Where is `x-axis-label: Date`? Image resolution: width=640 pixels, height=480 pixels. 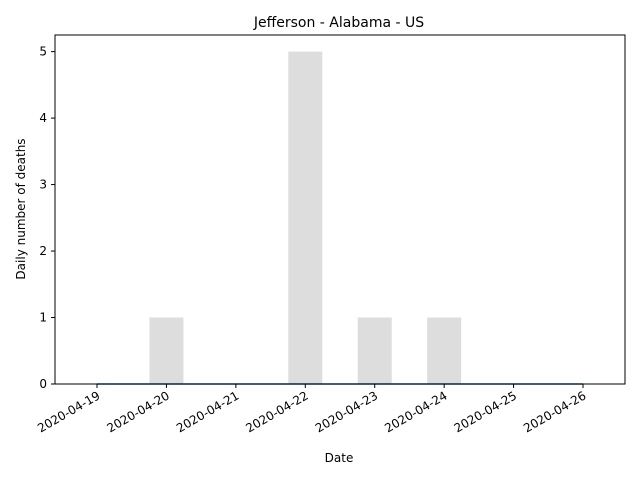 x-axis-label: Date is located at coordinates (339, 458).